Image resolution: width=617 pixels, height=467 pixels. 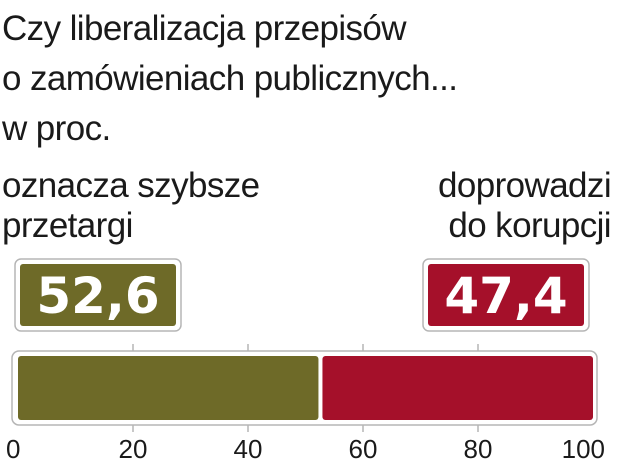 What do you see at coordinates (13, 449) in the screenshot?
I see `tick-label-0: 0` at bounding box center [13, 449].